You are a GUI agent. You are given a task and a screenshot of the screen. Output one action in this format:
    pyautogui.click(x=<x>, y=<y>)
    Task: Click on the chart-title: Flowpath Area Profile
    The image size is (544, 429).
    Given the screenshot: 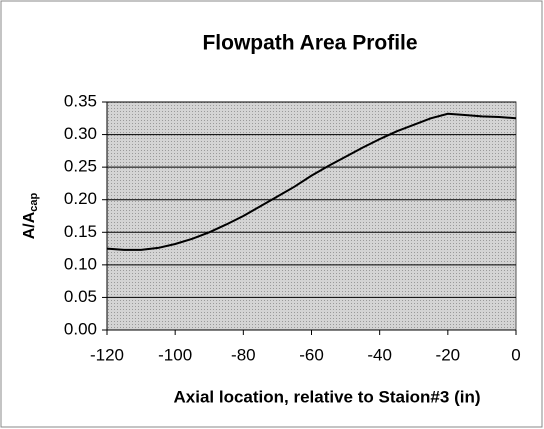 What is the action you would take?
    pyautogui.click(x=309, y=43)
    